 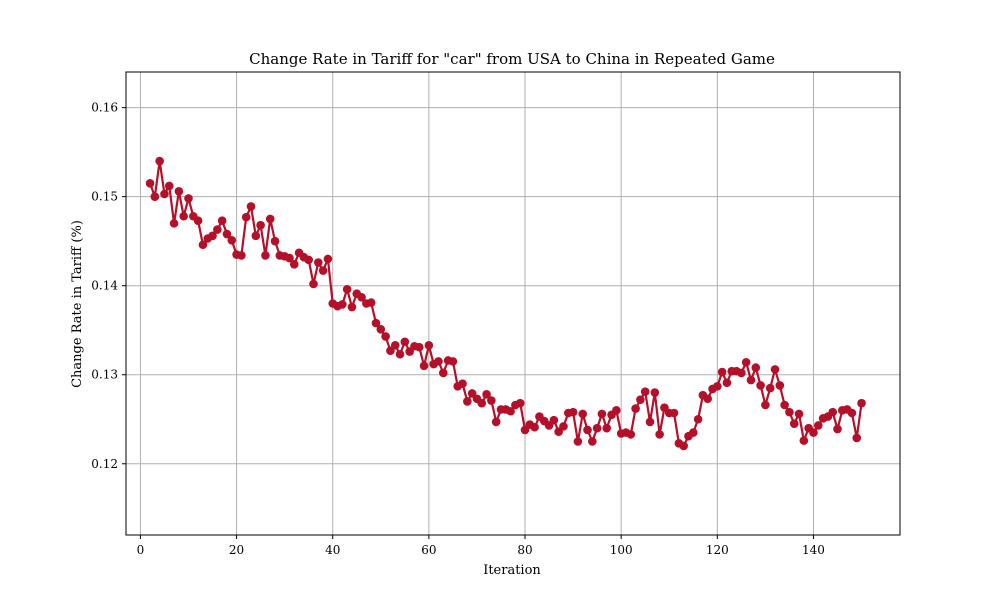 I want to click on x-axis: 0 20 40 60 80 100 120 140, so click(x=481, y=546).